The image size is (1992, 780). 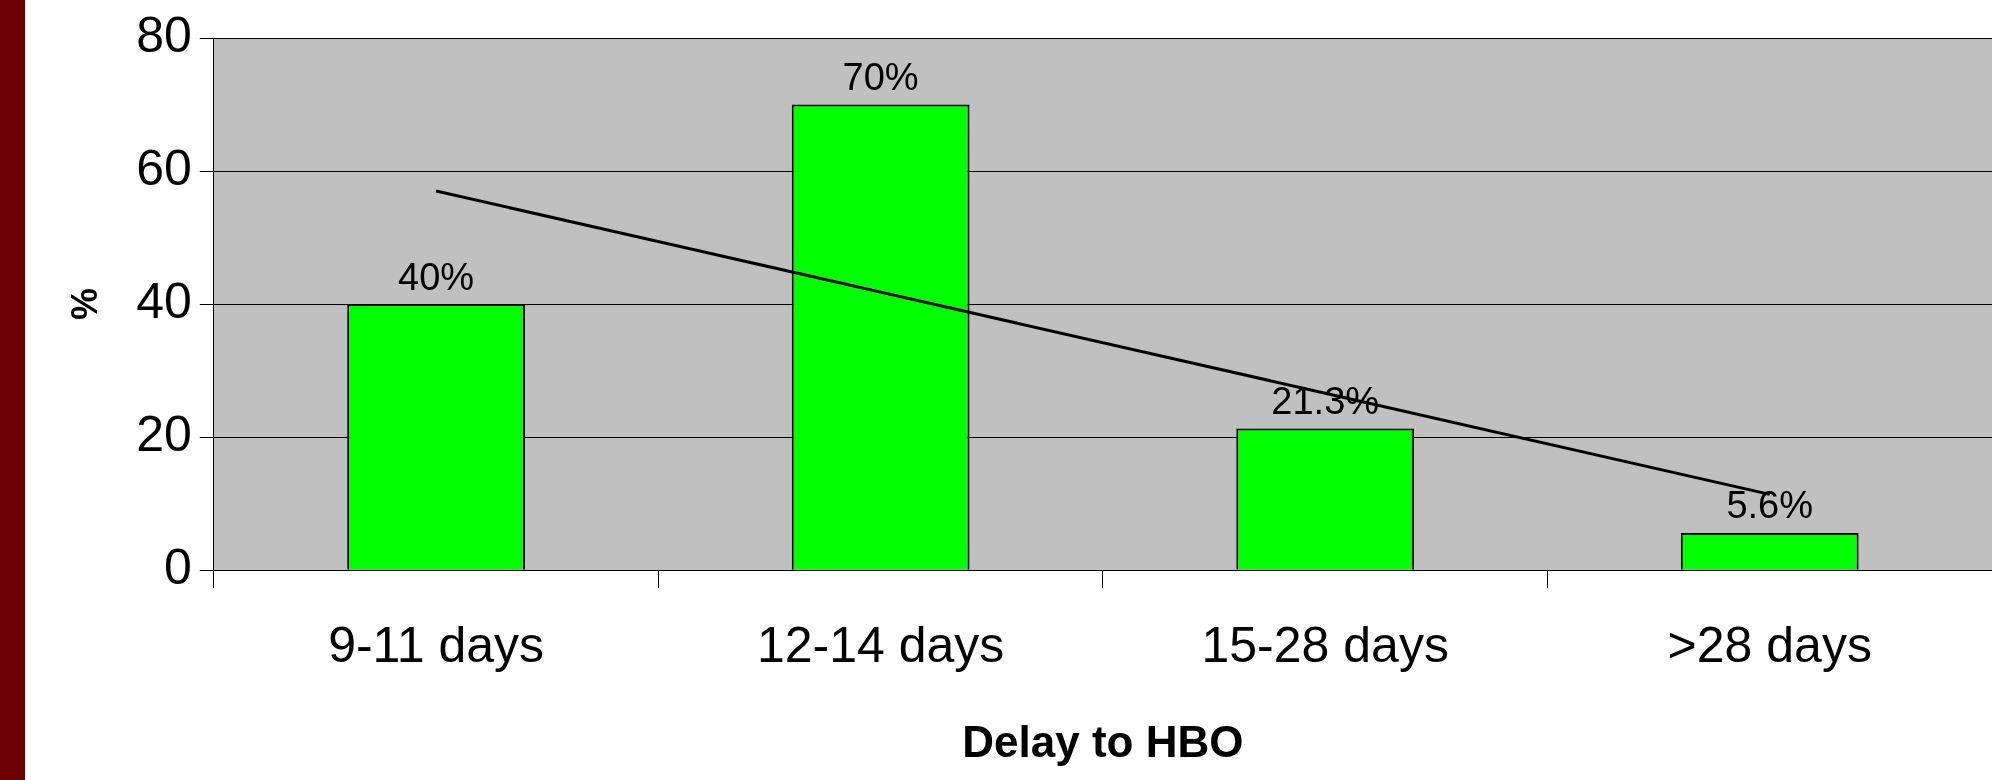 What do you see at coordinates (880, 77) in the screenshot?
I see `data-label: 70%` at bounding box center [880, 77].